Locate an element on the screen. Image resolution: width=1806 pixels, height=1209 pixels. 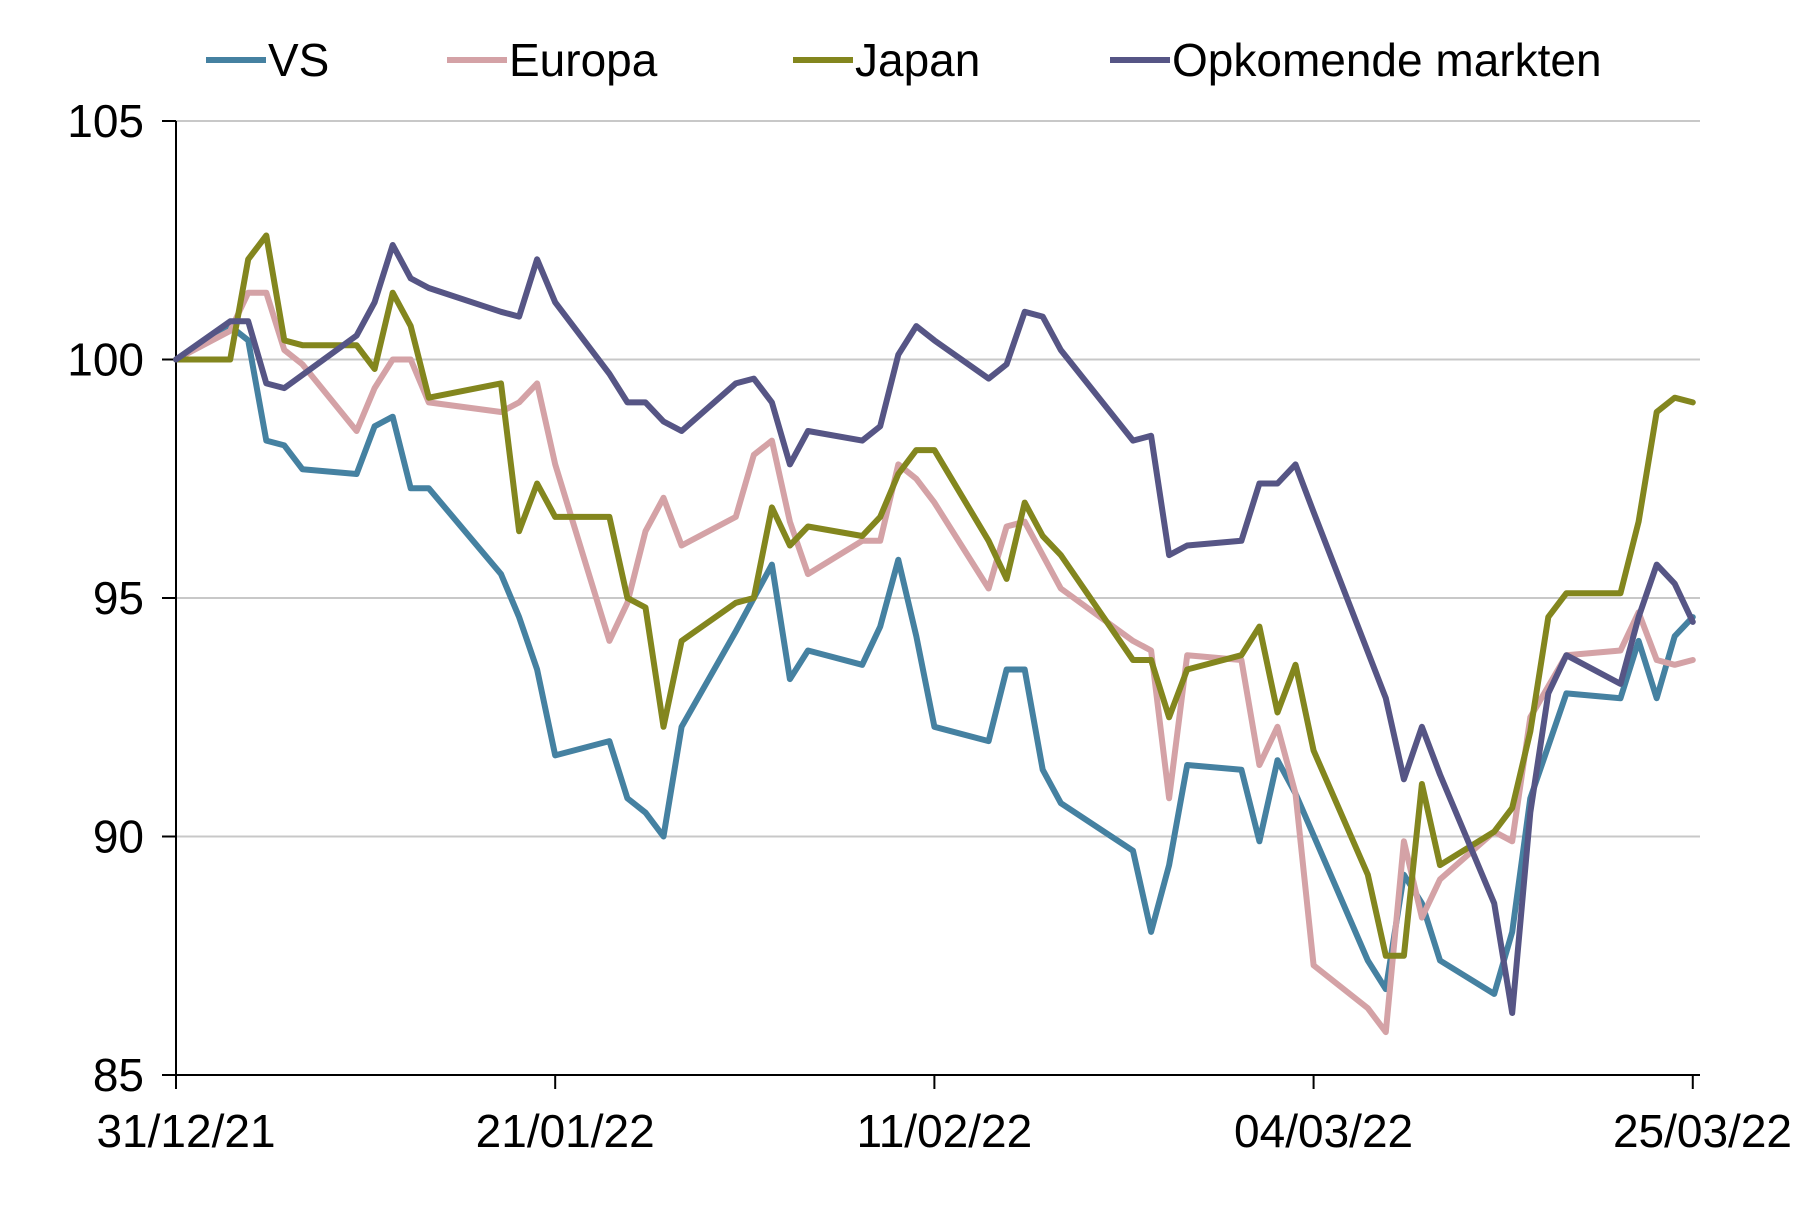
x-axis-ticks: 31/12/21 21/01/22 11/02/22 04/03/22 25/03/22 is located at coordinates (944, 1116).